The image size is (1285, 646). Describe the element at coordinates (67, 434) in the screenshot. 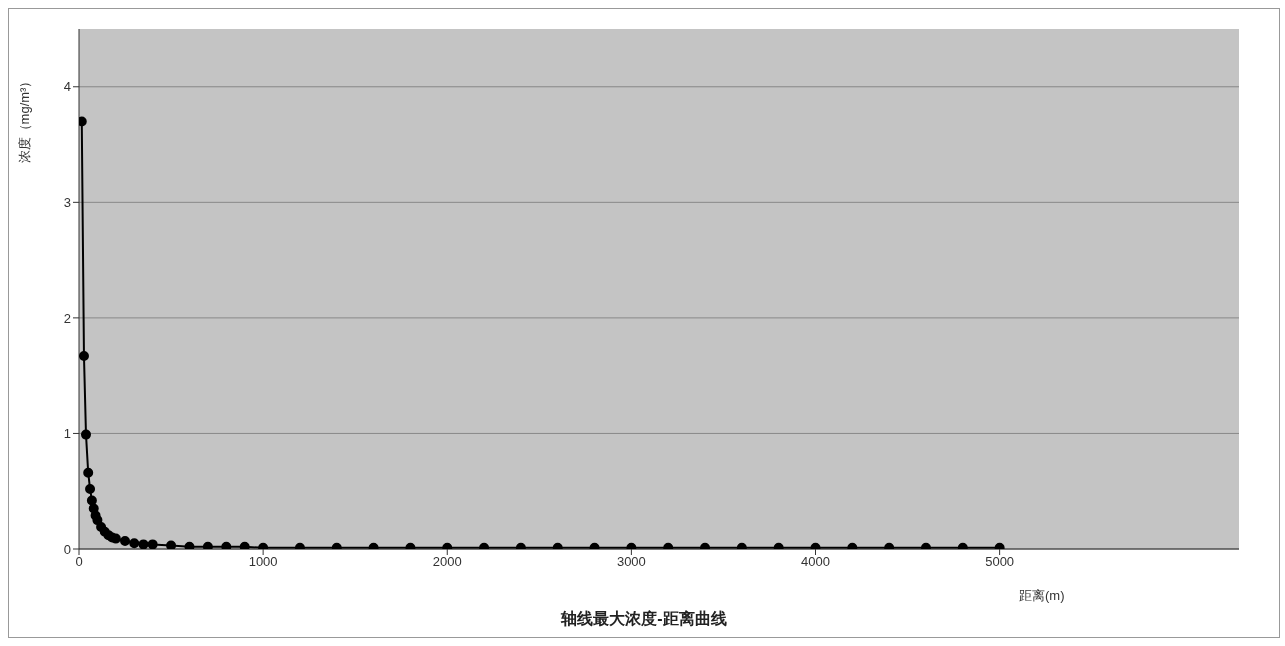

I see `y-tick-label: 1` at that location.